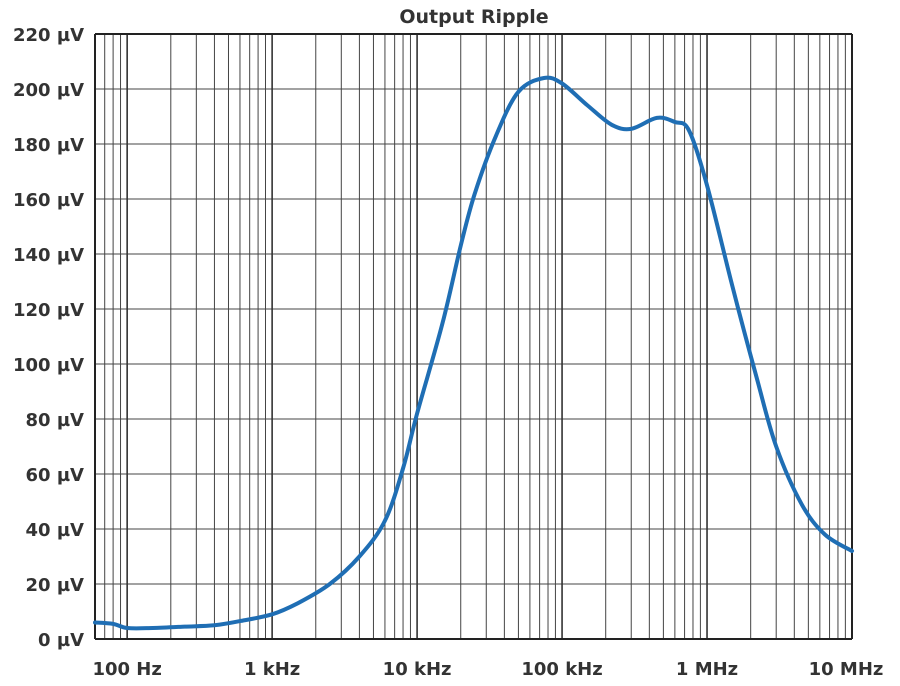 The height and width of the screenshot is (686, 900). I want to click on y-tick-label: 0 µV, so click(61, 640).